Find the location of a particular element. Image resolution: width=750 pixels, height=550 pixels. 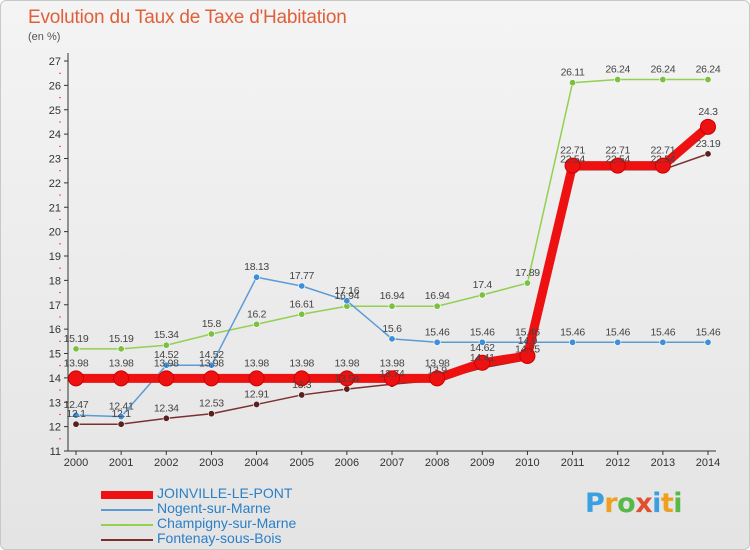

data-label-joinville: 14.9 is located at coordinates (528, 341).